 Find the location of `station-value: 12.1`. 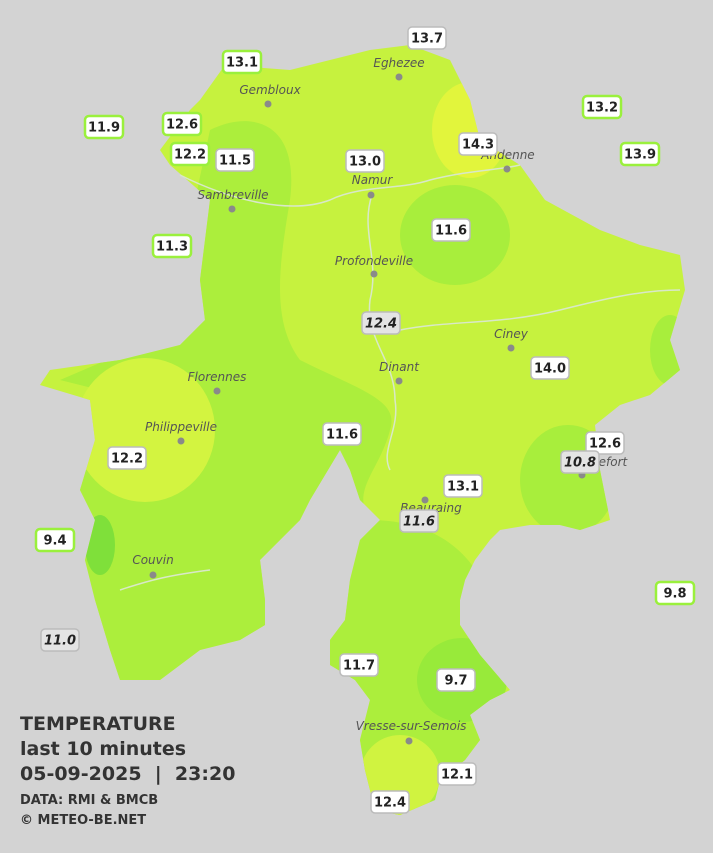

station-value: 12.1 is located at coordinates (457, 775).